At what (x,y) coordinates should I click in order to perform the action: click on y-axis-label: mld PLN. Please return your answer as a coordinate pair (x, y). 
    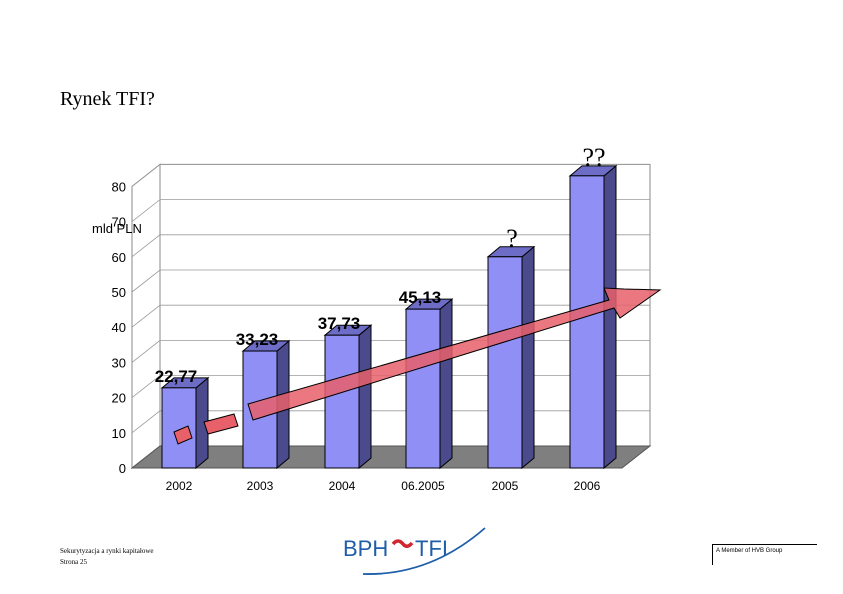
    Looking at the image, I should click on (117, 228).